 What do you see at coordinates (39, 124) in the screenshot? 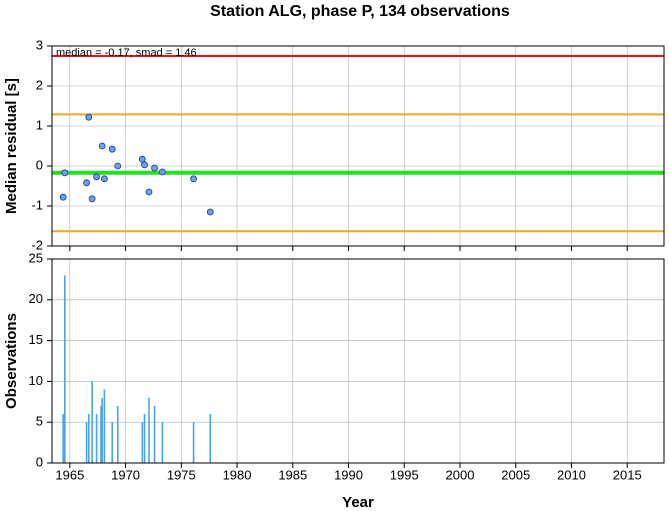
I see `y-tick-label: 1` at bounding box center [39, 124].